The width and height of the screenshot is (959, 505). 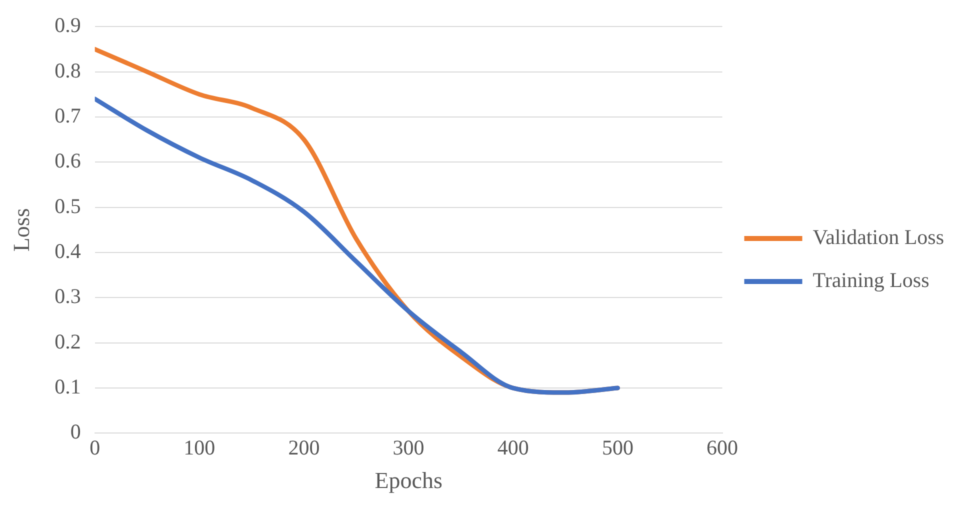 I want to click on x-tick-label: 100, so click(x=200, y=447).